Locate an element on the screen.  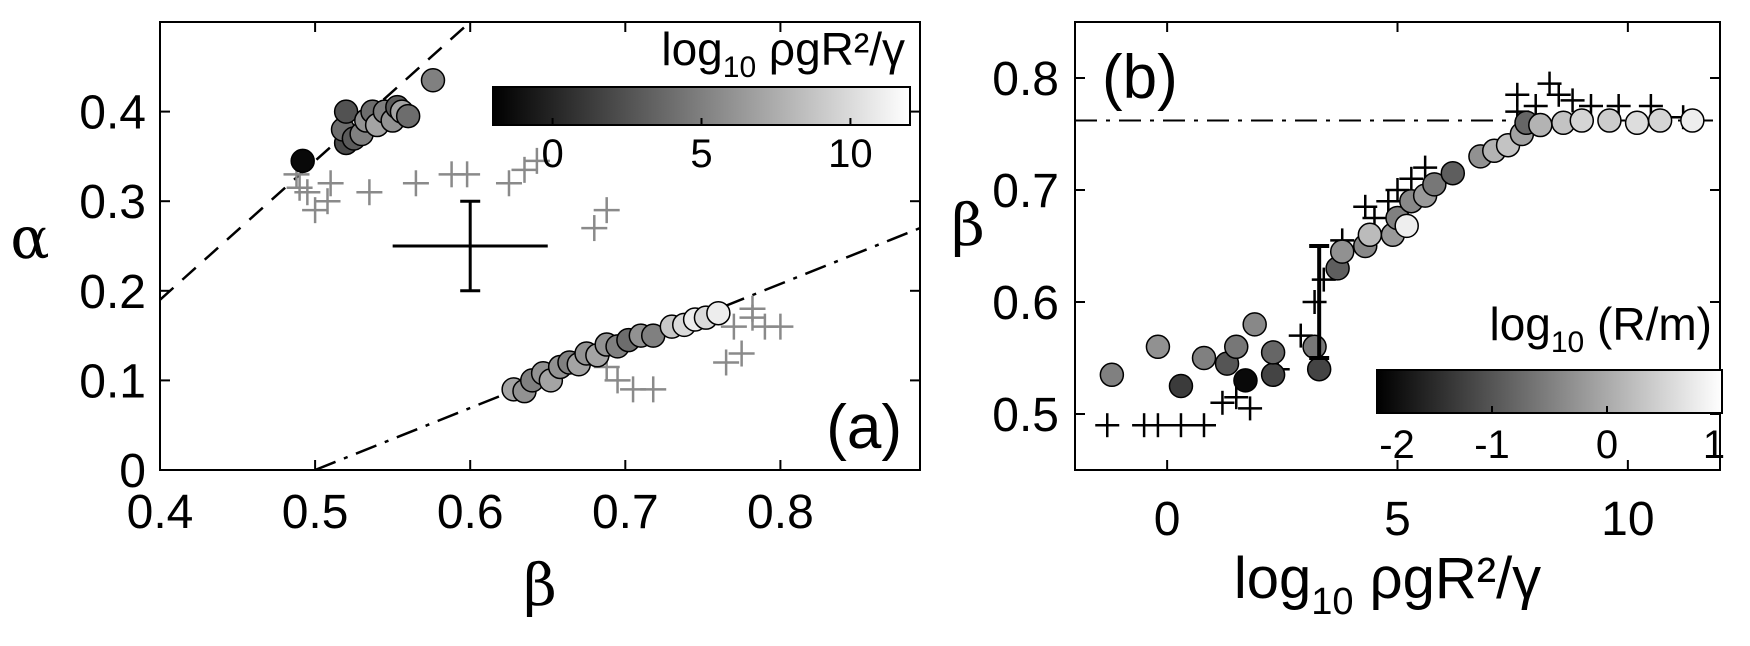
colorbar-tick-label: 10 is located at coordinates (850, 154).